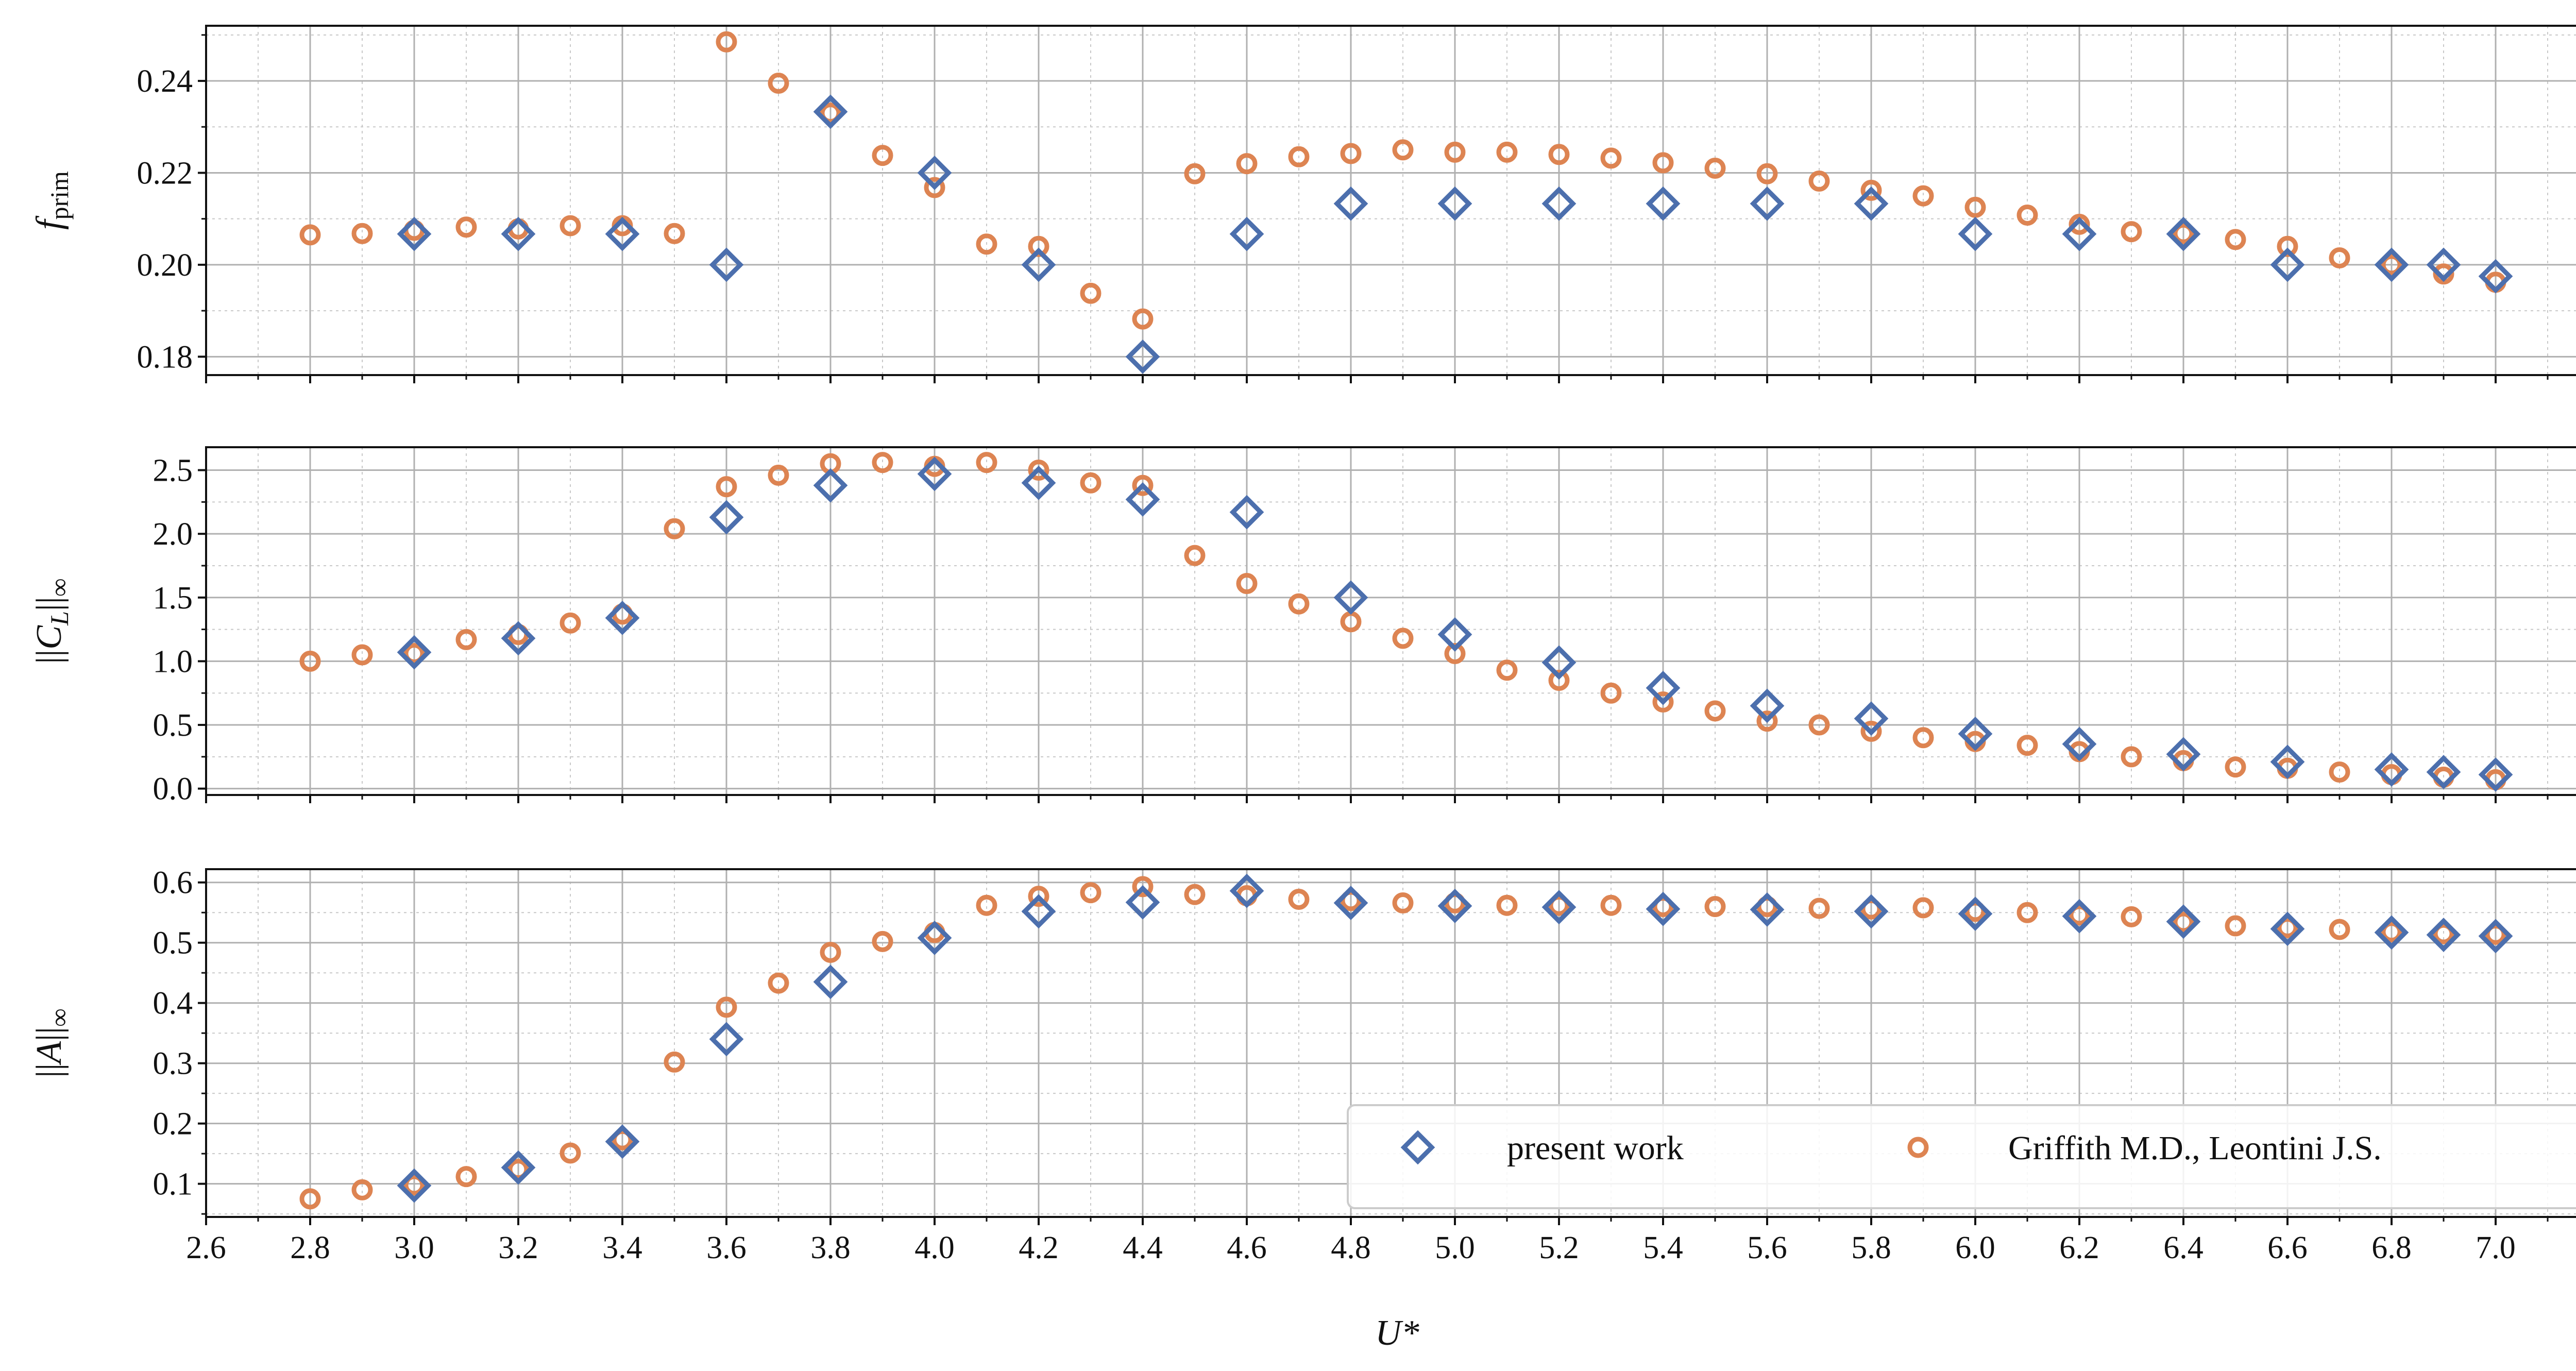  Describe the element at coordinates (2195, 1148) in the screenshot. I see `legend-label-griffith: Griffith M.D., Leontini J.S.` at that location.